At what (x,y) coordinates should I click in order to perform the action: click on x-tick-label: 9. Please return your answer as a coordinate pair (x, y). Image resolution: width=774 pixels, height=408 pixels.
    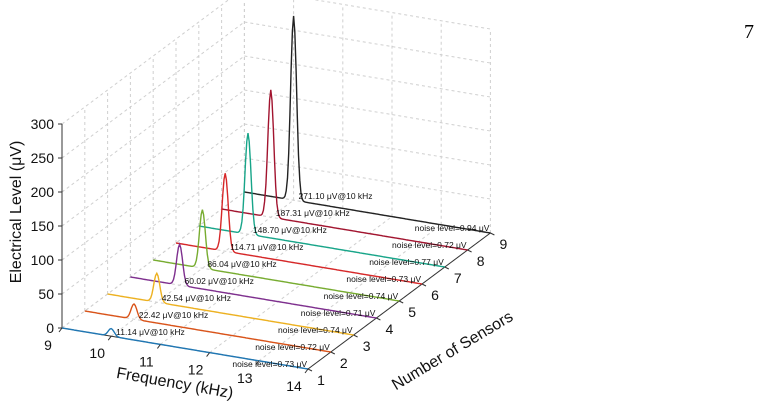
    Looking at the image, I should click on (48, 345).